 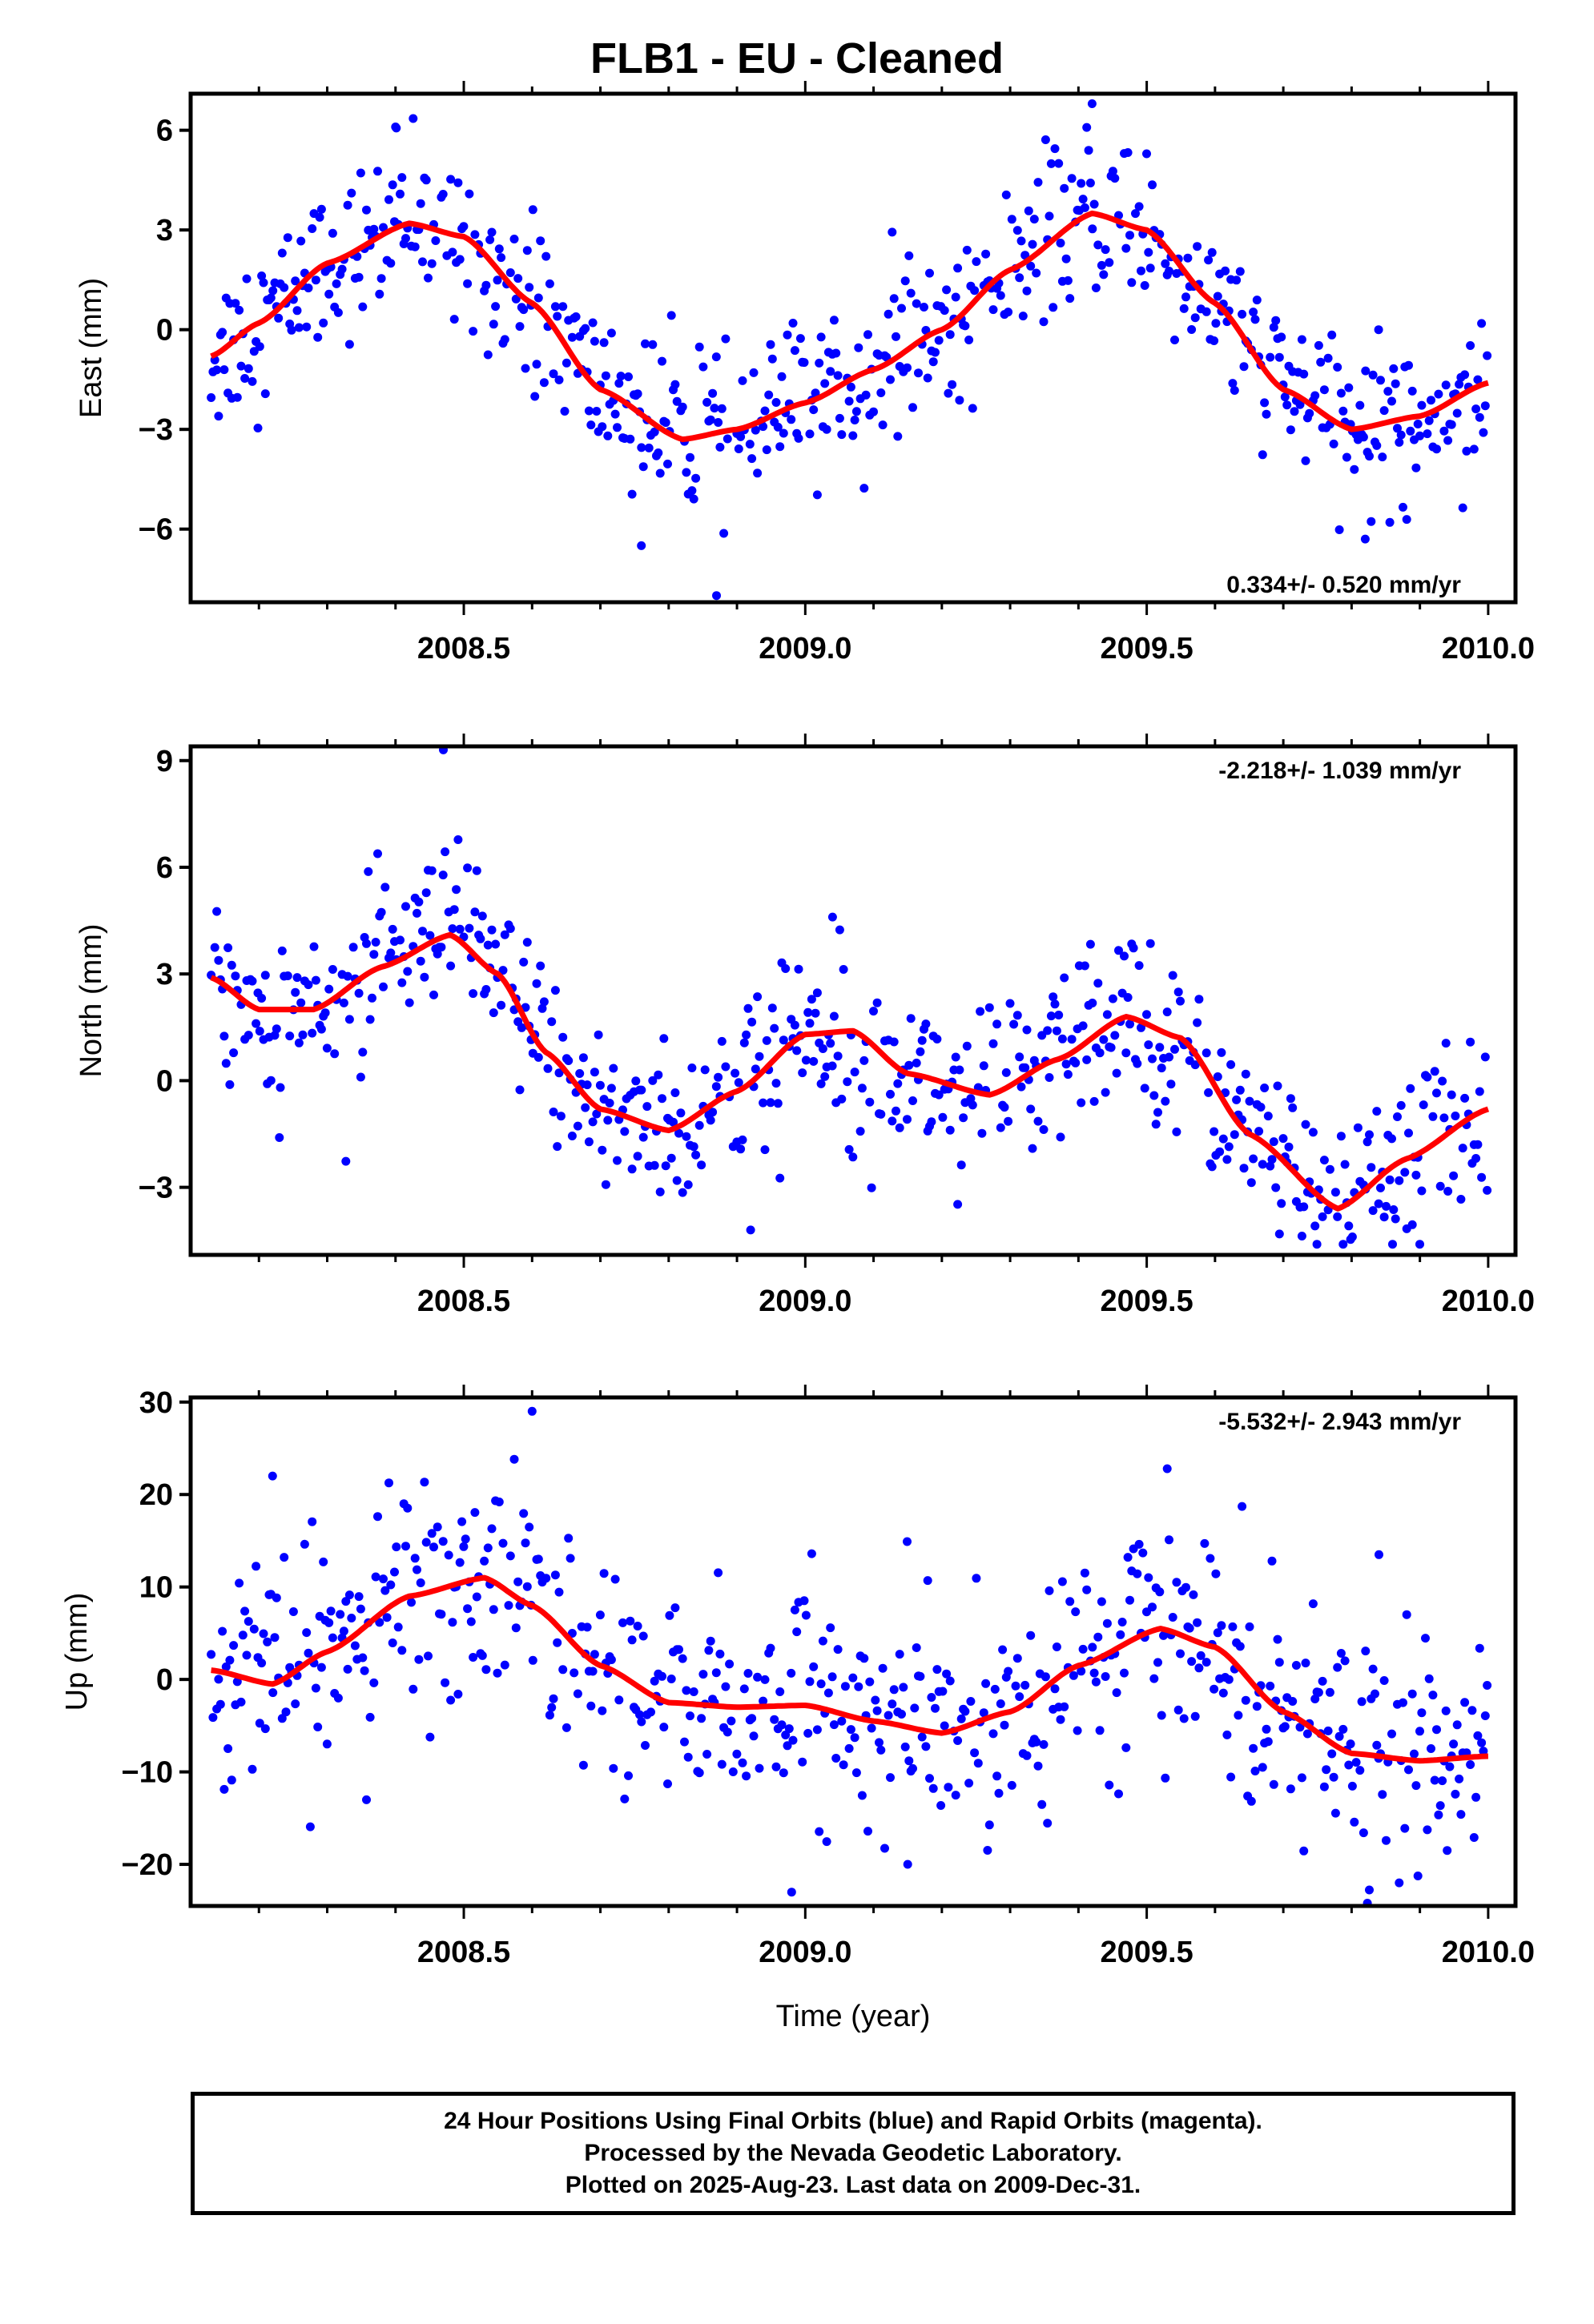 I want to click on north-xtick-label: 2009.0, so click(x=805, y=1301).